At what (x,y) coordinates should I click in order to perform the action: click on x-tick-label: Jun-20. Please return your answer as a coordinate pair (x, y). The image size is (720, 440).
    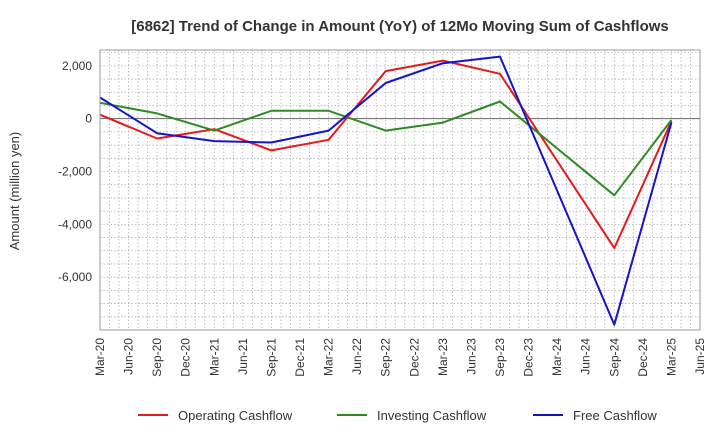
    Looking at the image, I should click on (129, 356).